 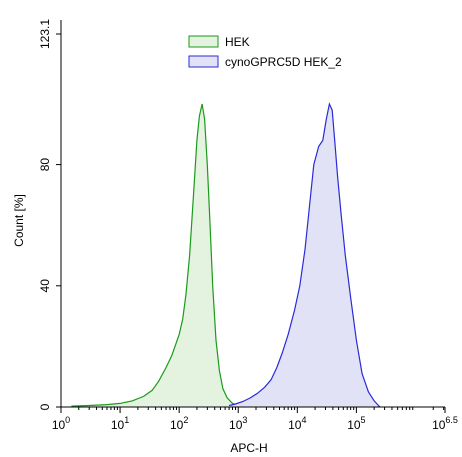 What do you see at coordinates (445, 423) in the screenshot?
I see `x-tick-label: 106.5` at bounding box center [445, 423].